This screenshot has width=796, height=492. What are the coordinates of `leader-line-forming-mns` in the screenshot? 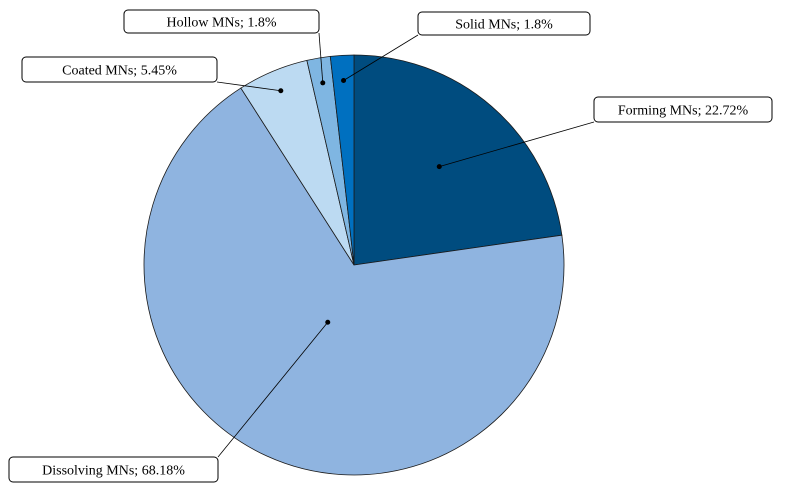 It's located at (517, 144).